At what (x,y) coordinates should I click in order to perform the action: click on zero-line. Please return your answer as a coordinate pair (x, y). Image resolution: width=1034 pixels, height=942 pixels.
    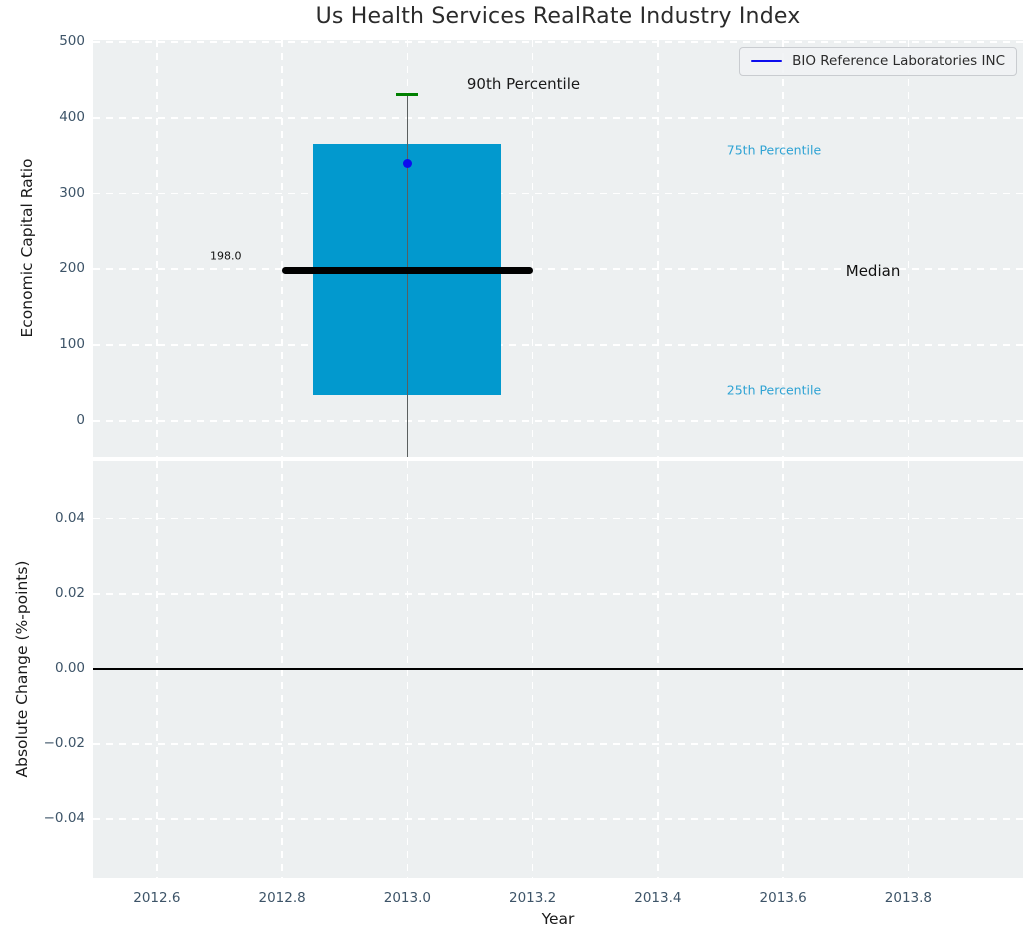
    Looking at the image, I should click on (558, 669).